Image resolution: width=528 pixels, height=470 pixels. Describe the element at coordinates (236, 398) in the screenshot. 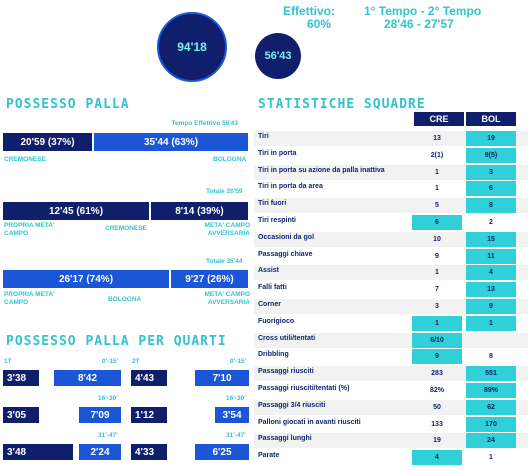

I see `t2q2-range: 16'-30'` at that location.